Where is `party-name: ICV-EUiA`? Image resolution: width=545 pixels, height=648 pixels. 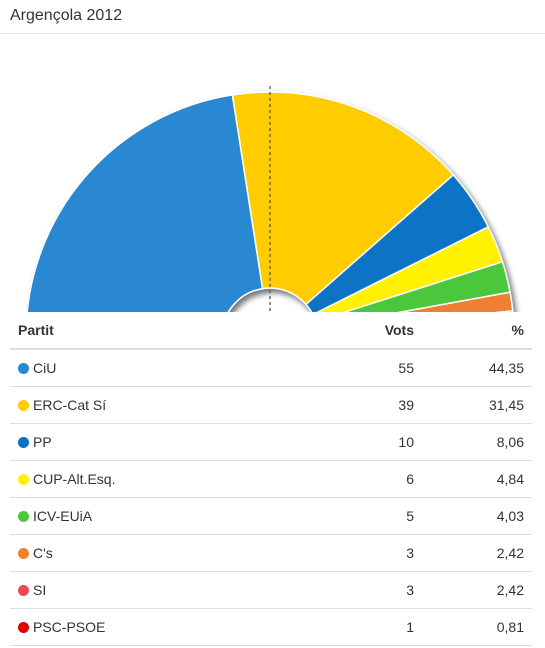 party-name: ICV-EUiA is located at coordinates (63, 516).